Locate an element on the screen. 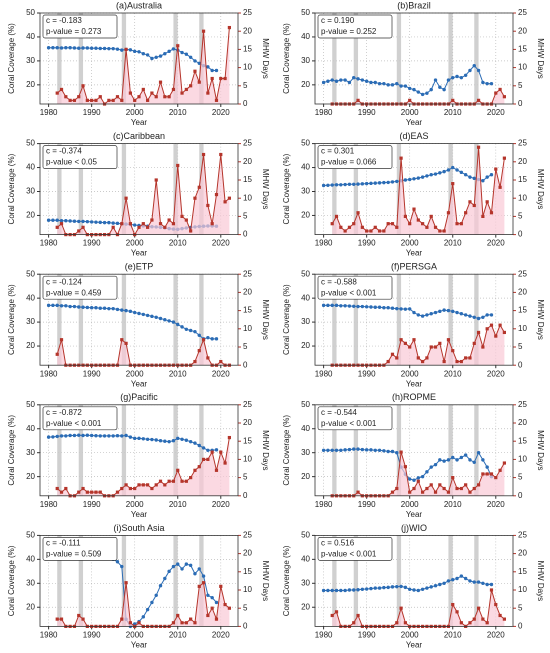  y-tick-label: 50 is located at coordinates (30, 12).